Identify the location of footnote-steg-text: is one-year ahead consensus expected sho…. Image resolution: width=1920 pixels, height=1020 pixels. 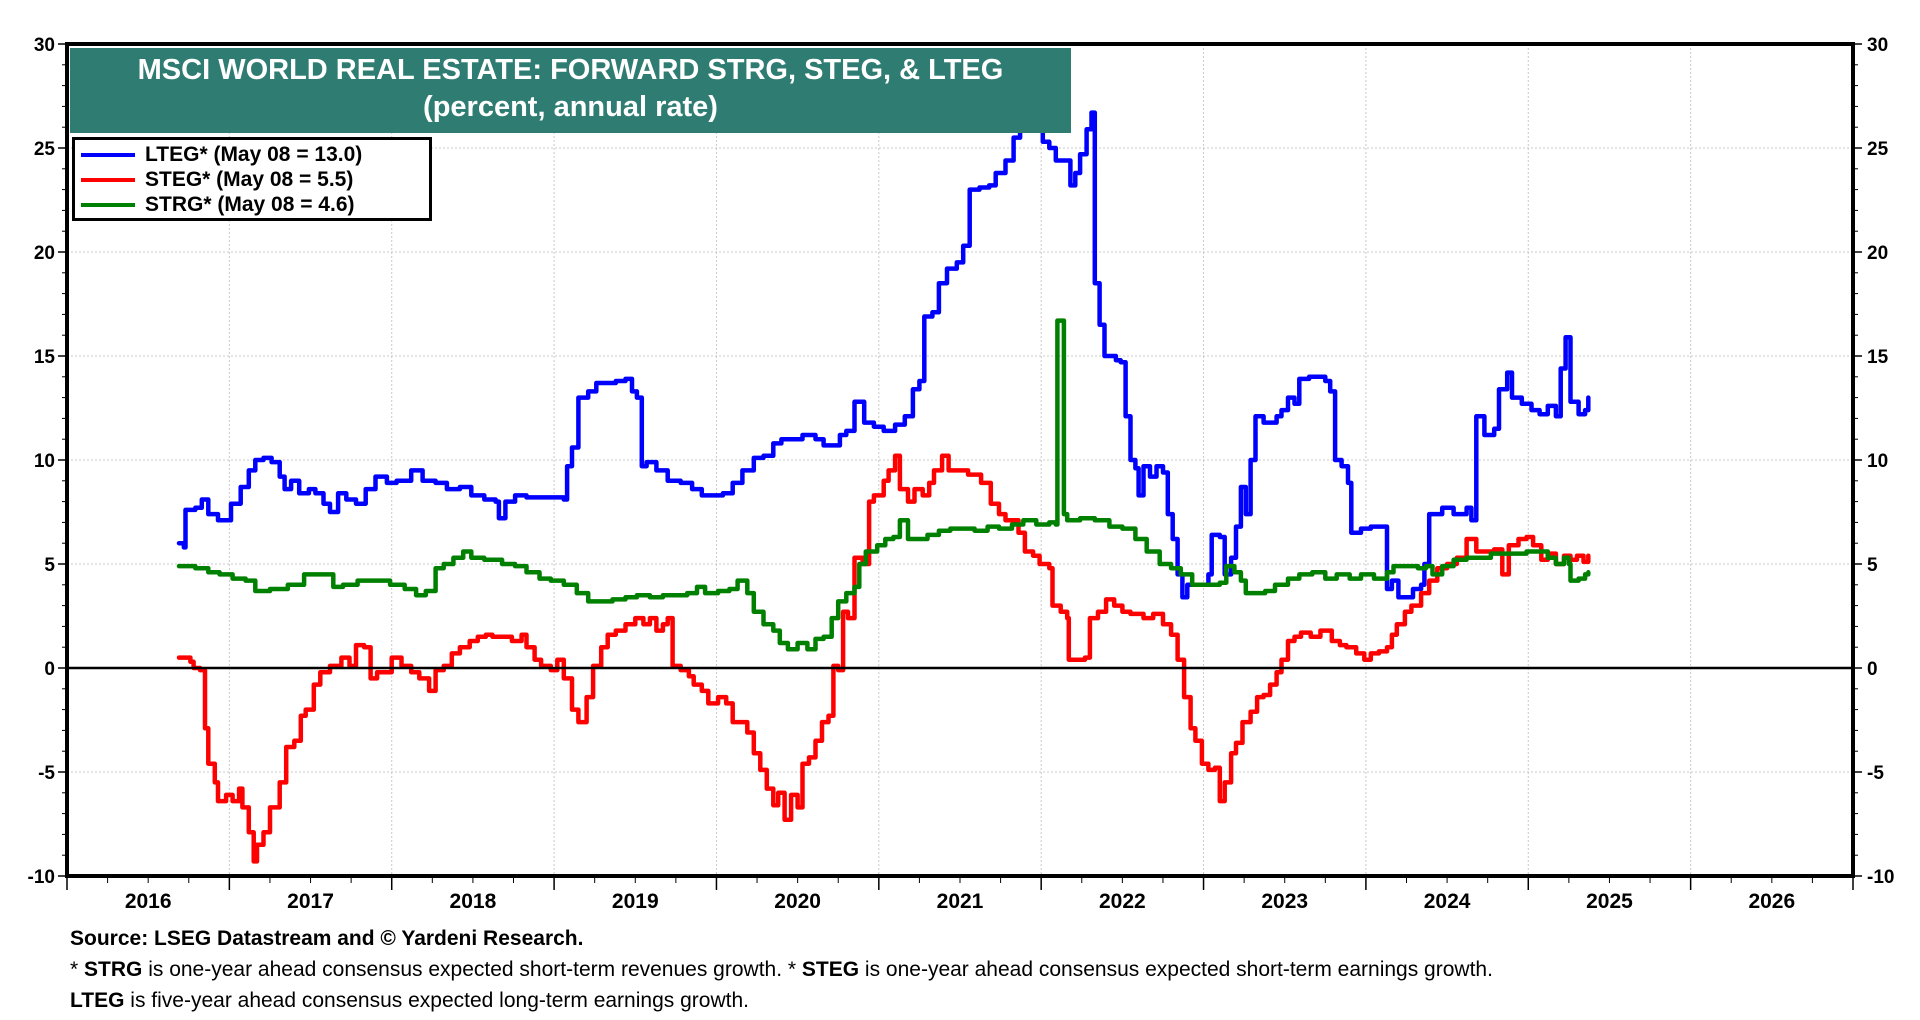
(1176, 969).